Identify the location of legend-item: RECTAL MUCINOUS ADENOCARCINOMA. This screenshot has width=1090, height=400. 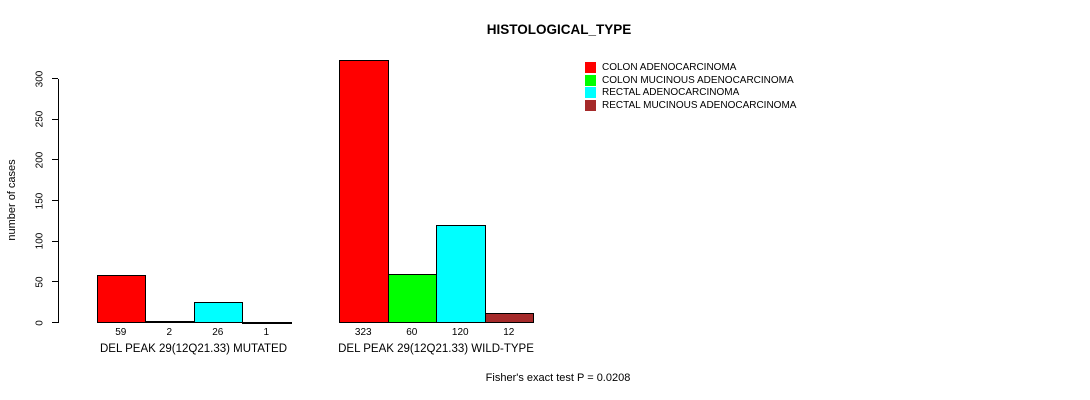
(690, 105).